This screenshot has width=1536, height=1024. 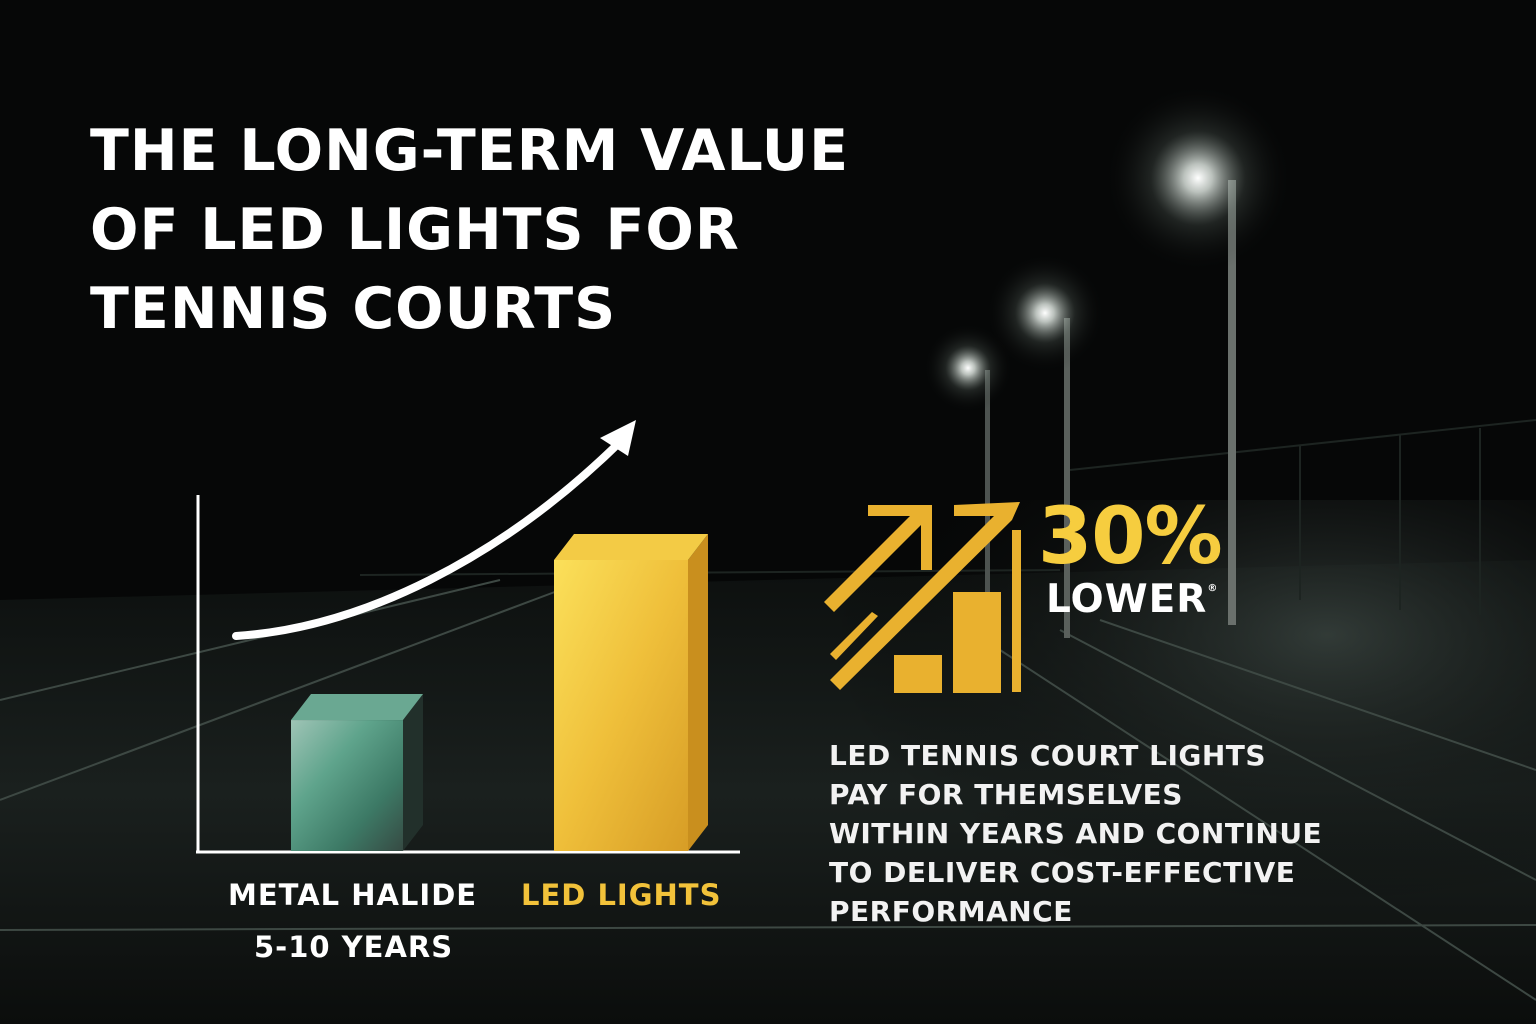 I want to click on savings-label: LOWER®, so click(x=1132, y=599).